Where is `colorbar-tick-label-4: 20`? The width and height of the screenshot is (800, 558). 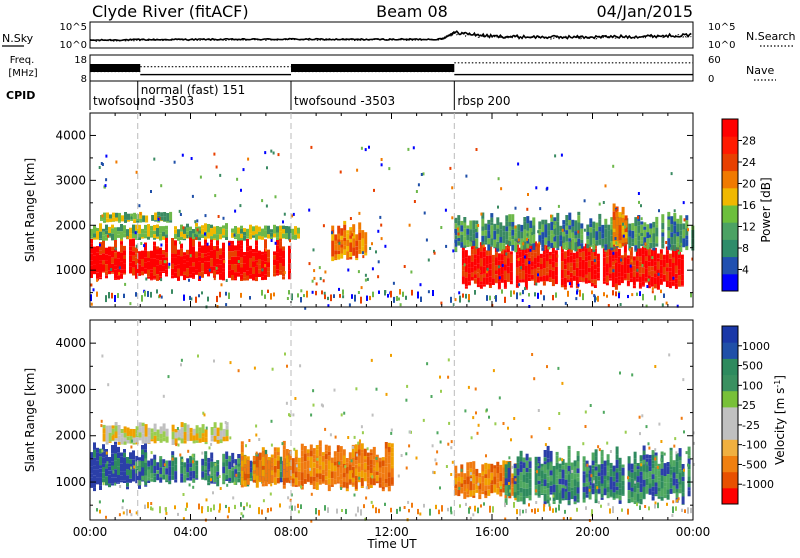
colorbar-tick-label-4: 20 is located at coordinates (749, 184).